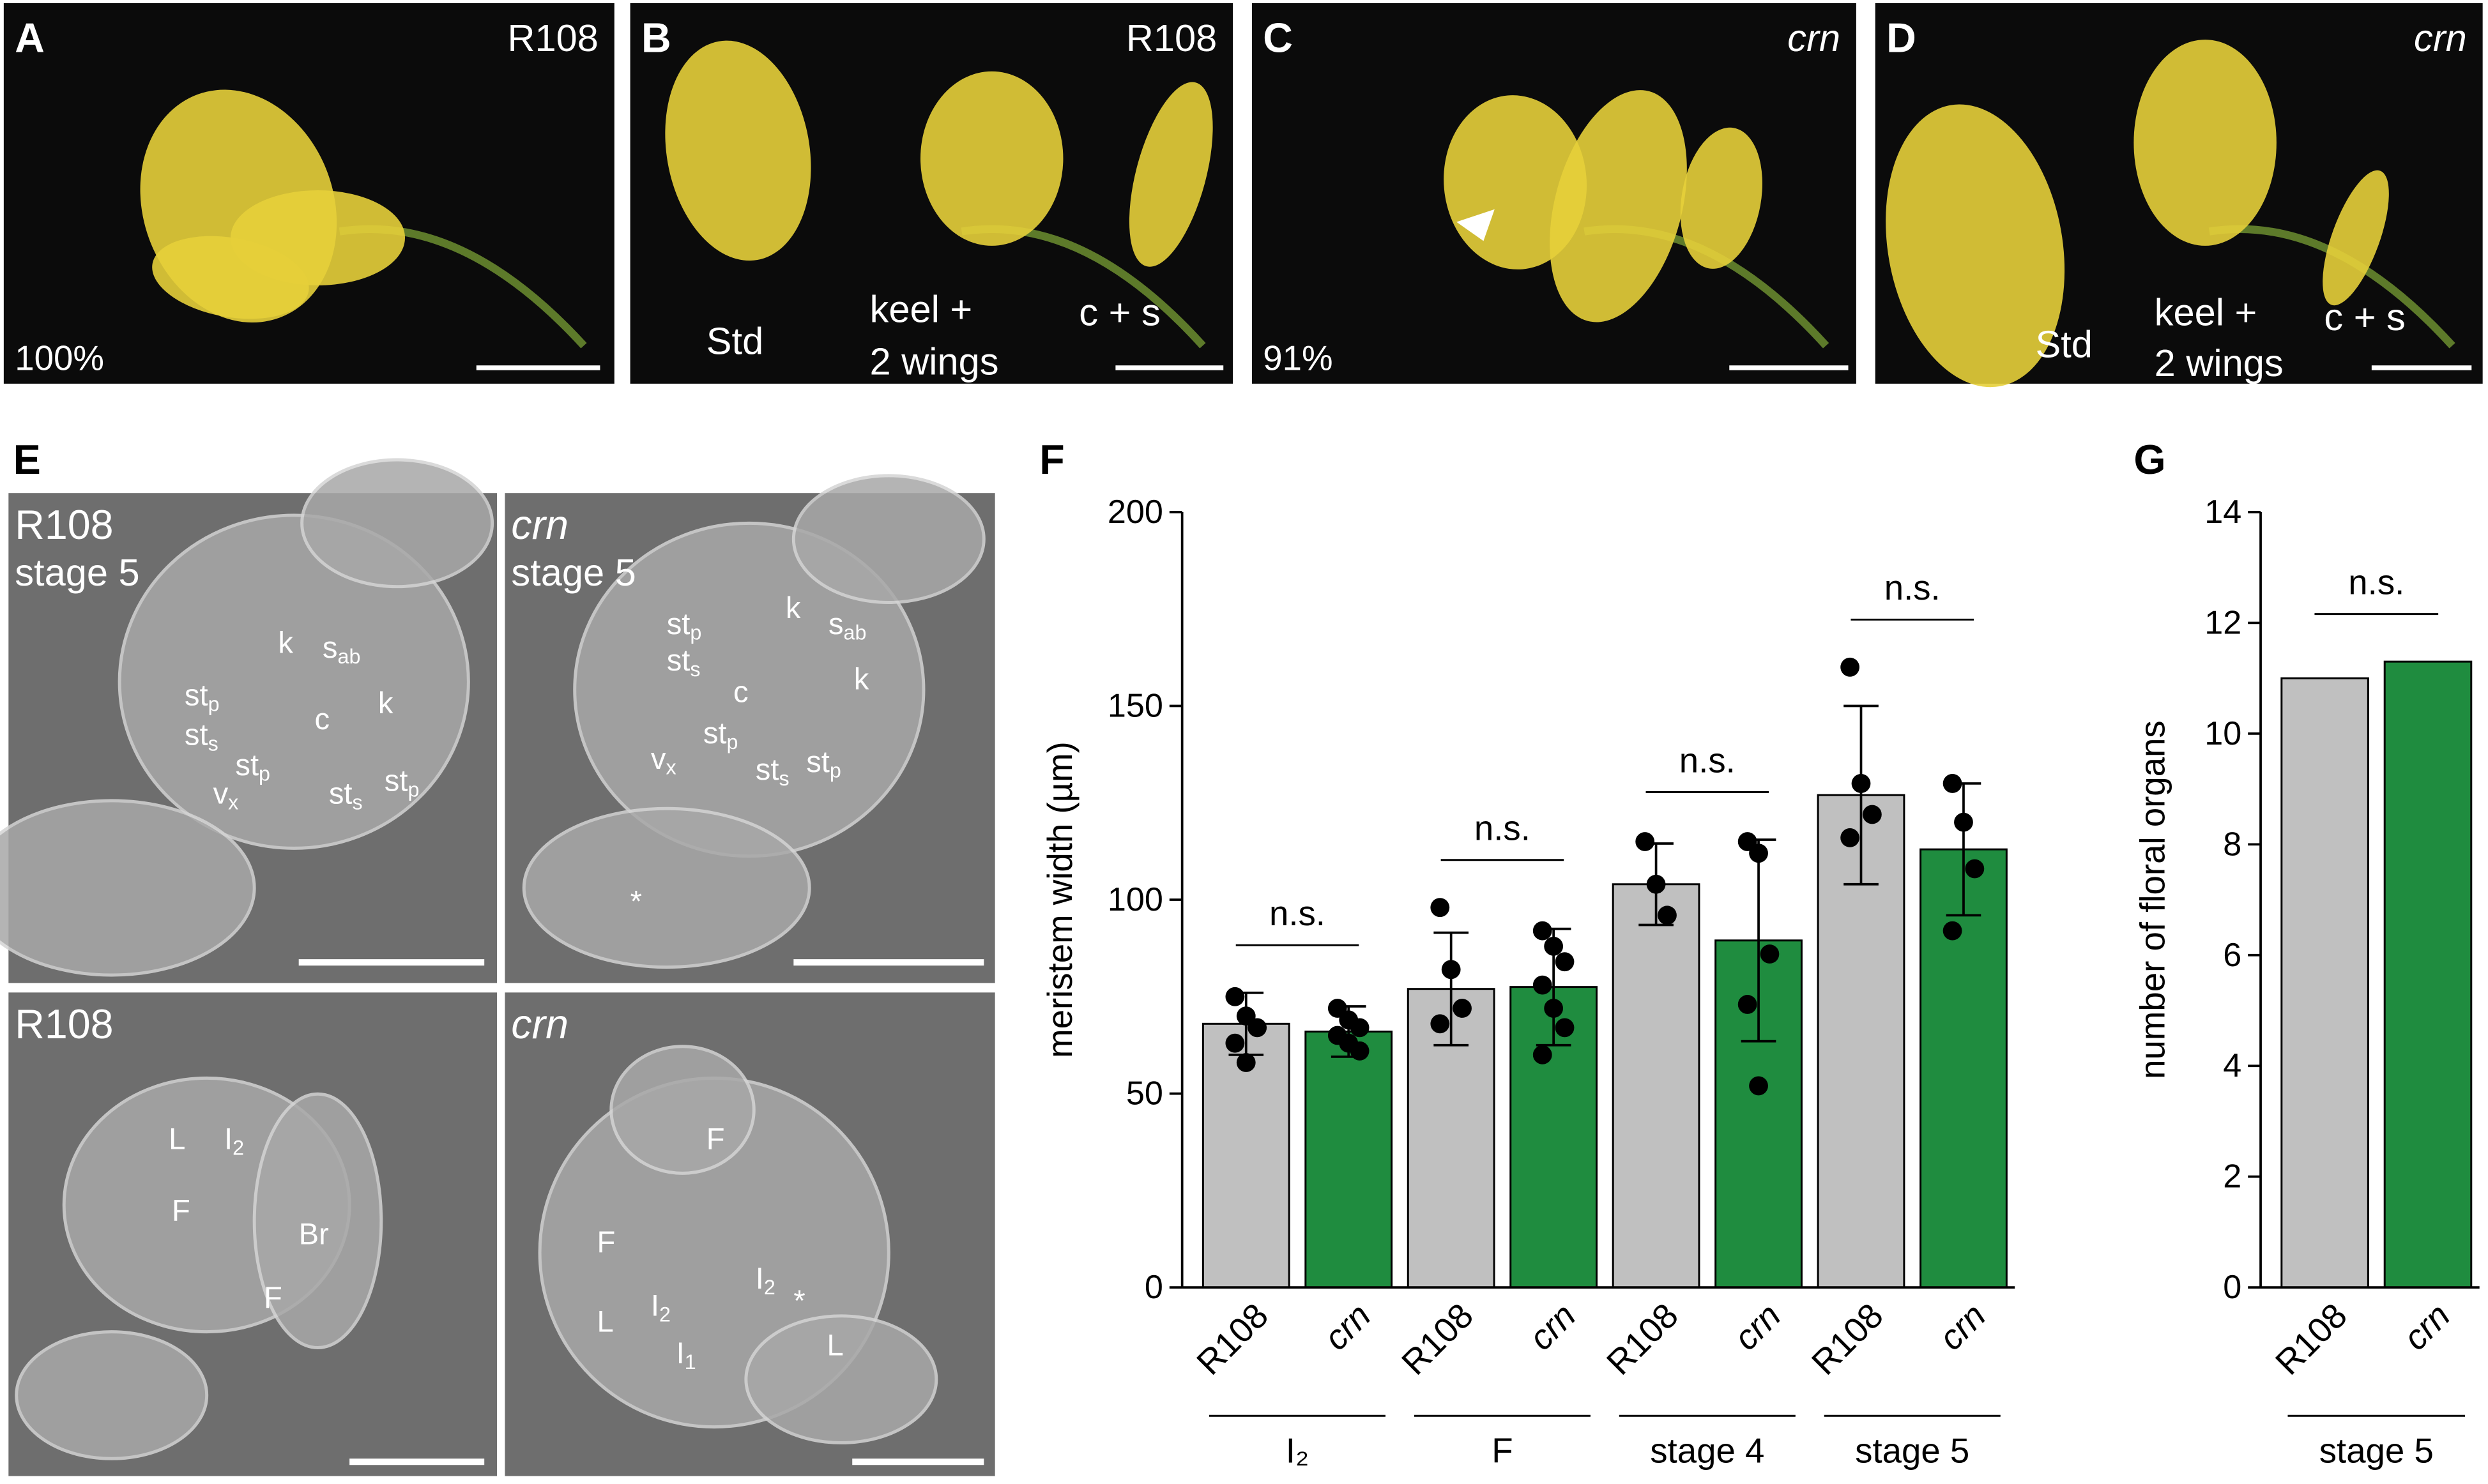  What do you see at coordinates (574, 572) in the screenshot?
I see `stage-label: stage 5` at bounding box center [574, 572].